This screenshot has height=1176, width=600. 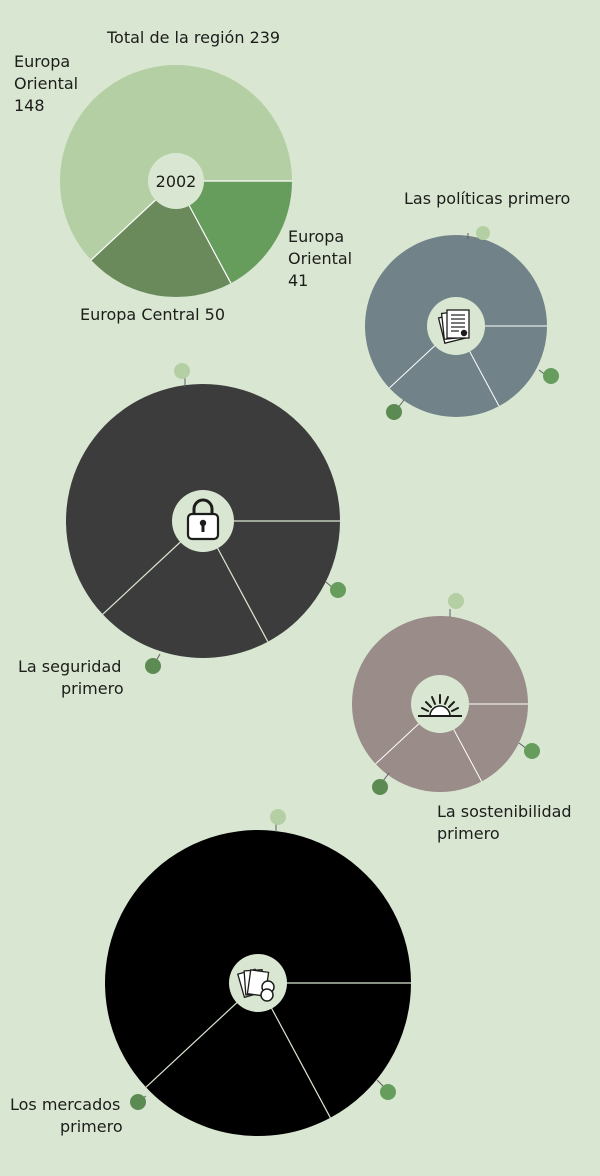 I want to click on sostenibilidad-label-line-2: primero, so click(x=468, y=833).